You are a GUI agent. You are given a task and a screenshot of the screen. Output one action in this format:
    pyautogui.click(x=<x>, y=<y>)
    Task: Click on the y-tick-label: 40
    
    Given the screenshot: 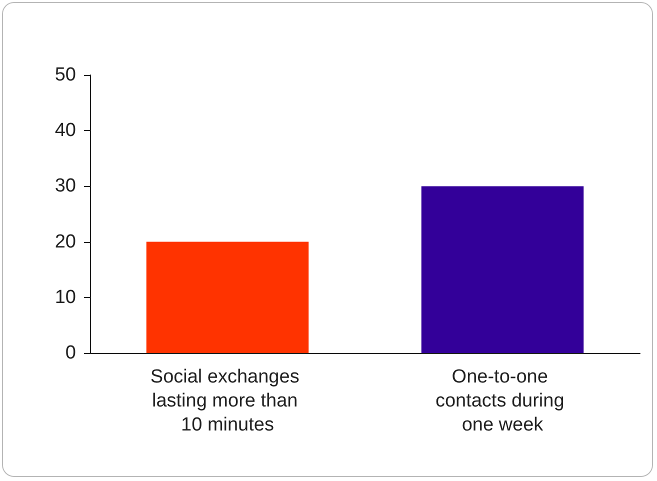 What is the action you would take?
    pyautogui.click(x=65, y=131)
    